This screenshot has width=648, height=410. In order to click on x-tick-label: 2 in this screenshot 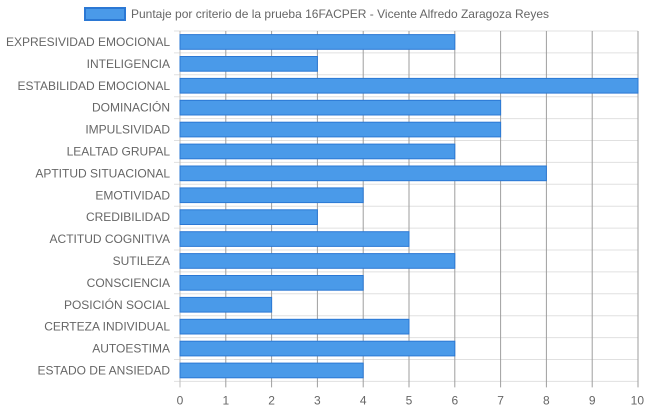, I will do `click(271, 400)`.